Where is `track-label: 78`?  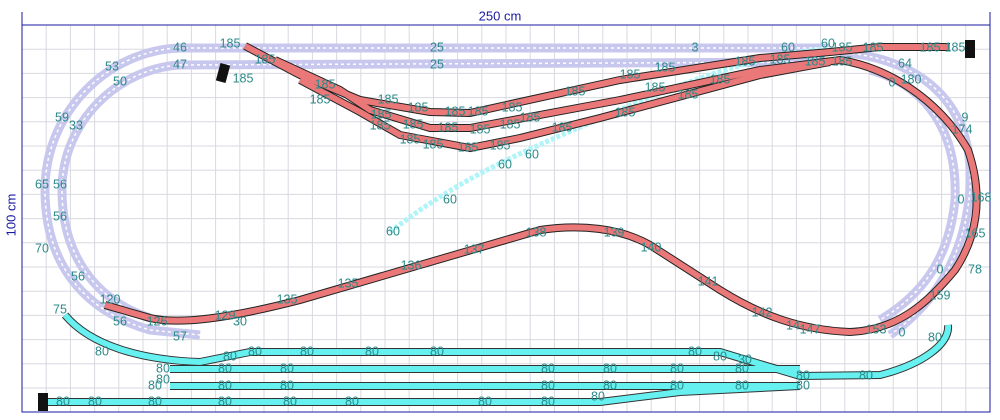
track-label: 78 is located at coordinates (975, 269).